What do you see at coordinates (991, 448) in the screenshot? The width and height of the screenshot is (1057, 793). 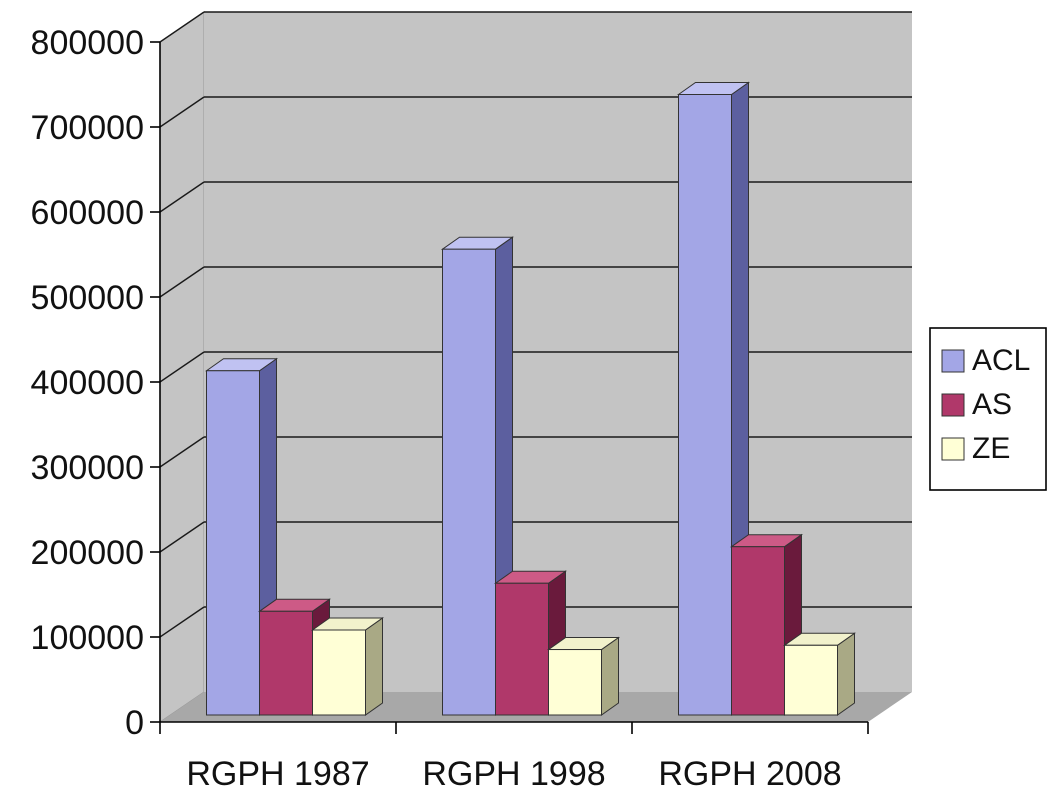 I see `legend-label-ze: ZE` at bounding box center [991, 448].